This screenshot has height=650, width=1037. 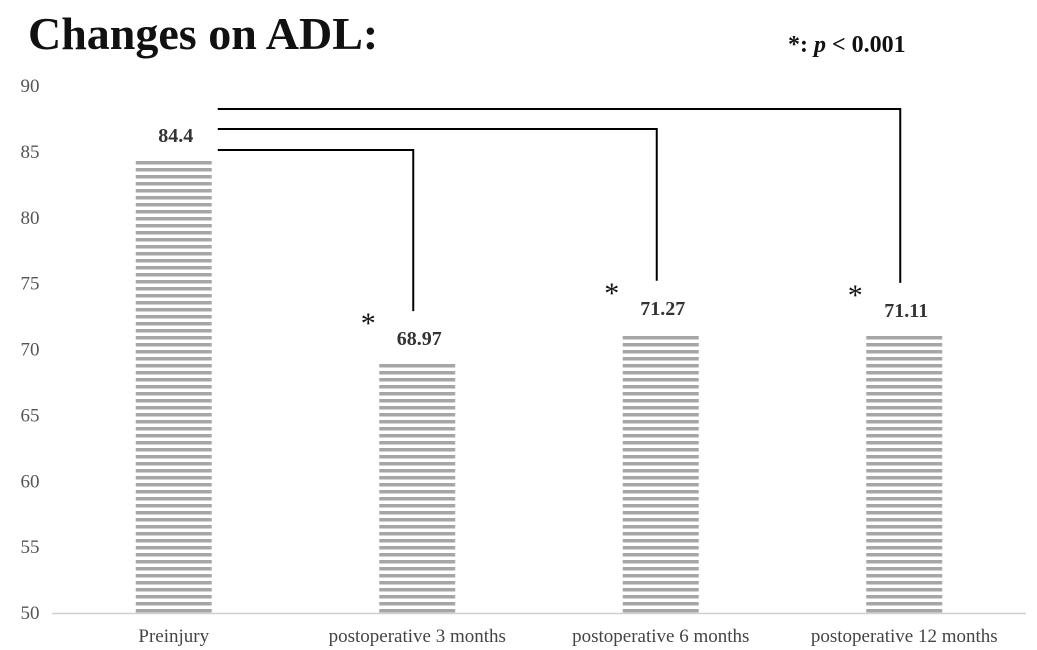 What do you see at coordinates (30, 152) in the screenshot?
I see `y-tick-label: 85` at bounding box center [30, 152].